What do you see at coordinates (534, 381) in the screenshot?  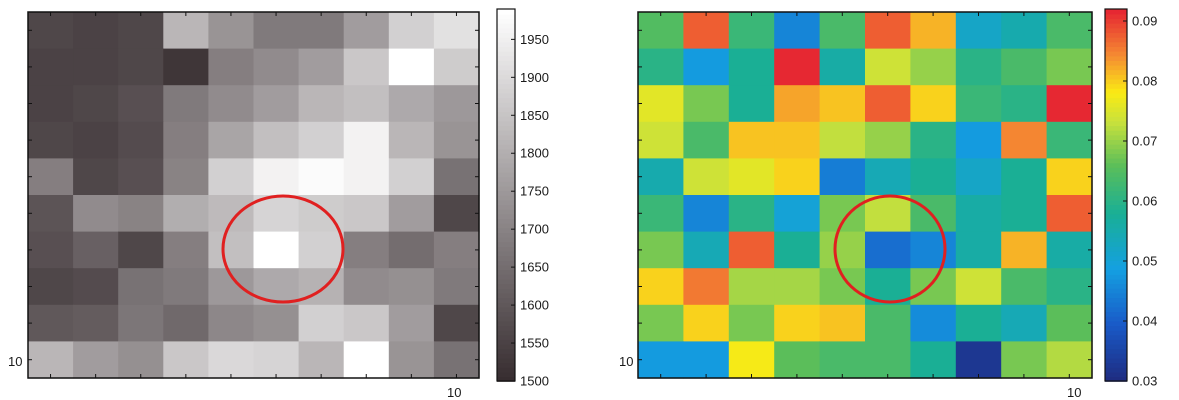 I see `colorbar-tick-label: 1500` at bounding box center [534, 381].